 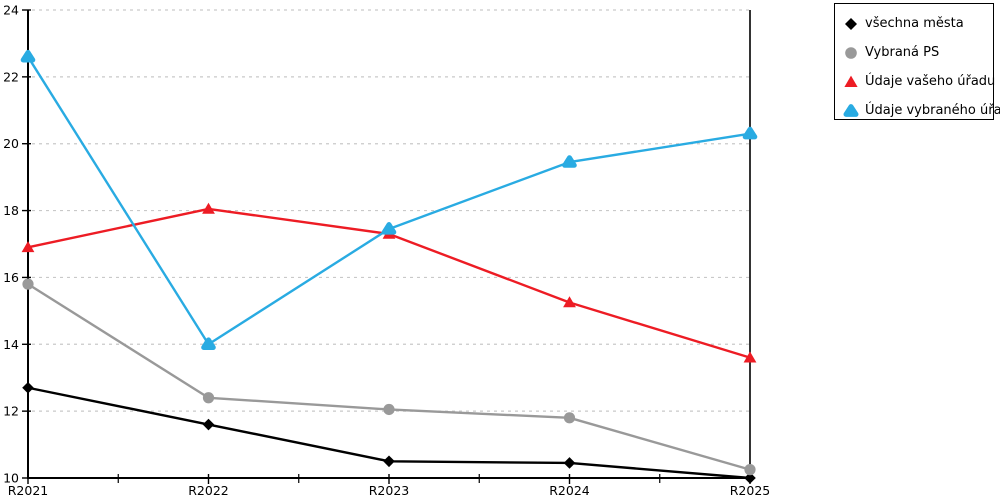 I want to click on y-tick-label: 22, so click(x=11, y=76).